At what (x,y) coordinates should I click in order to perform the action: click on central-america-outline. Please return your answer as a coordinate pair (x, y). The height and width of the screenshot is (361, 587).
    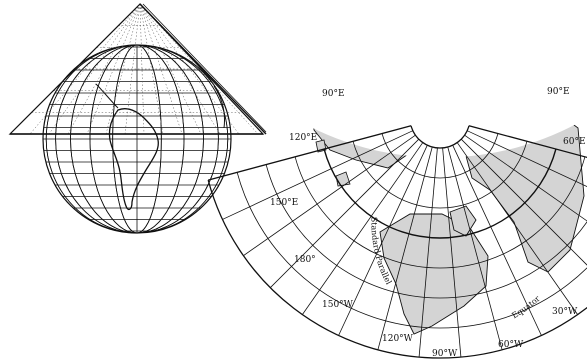
    Looking at the image, I should click on (107, 96).